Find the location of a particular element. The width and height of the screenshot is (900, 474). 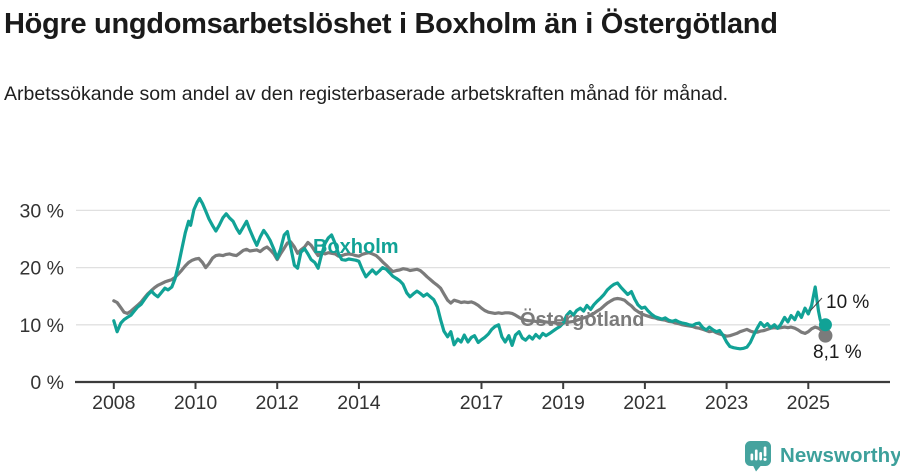

y-tick-label: 10 % is located at coordinates (42, 326).